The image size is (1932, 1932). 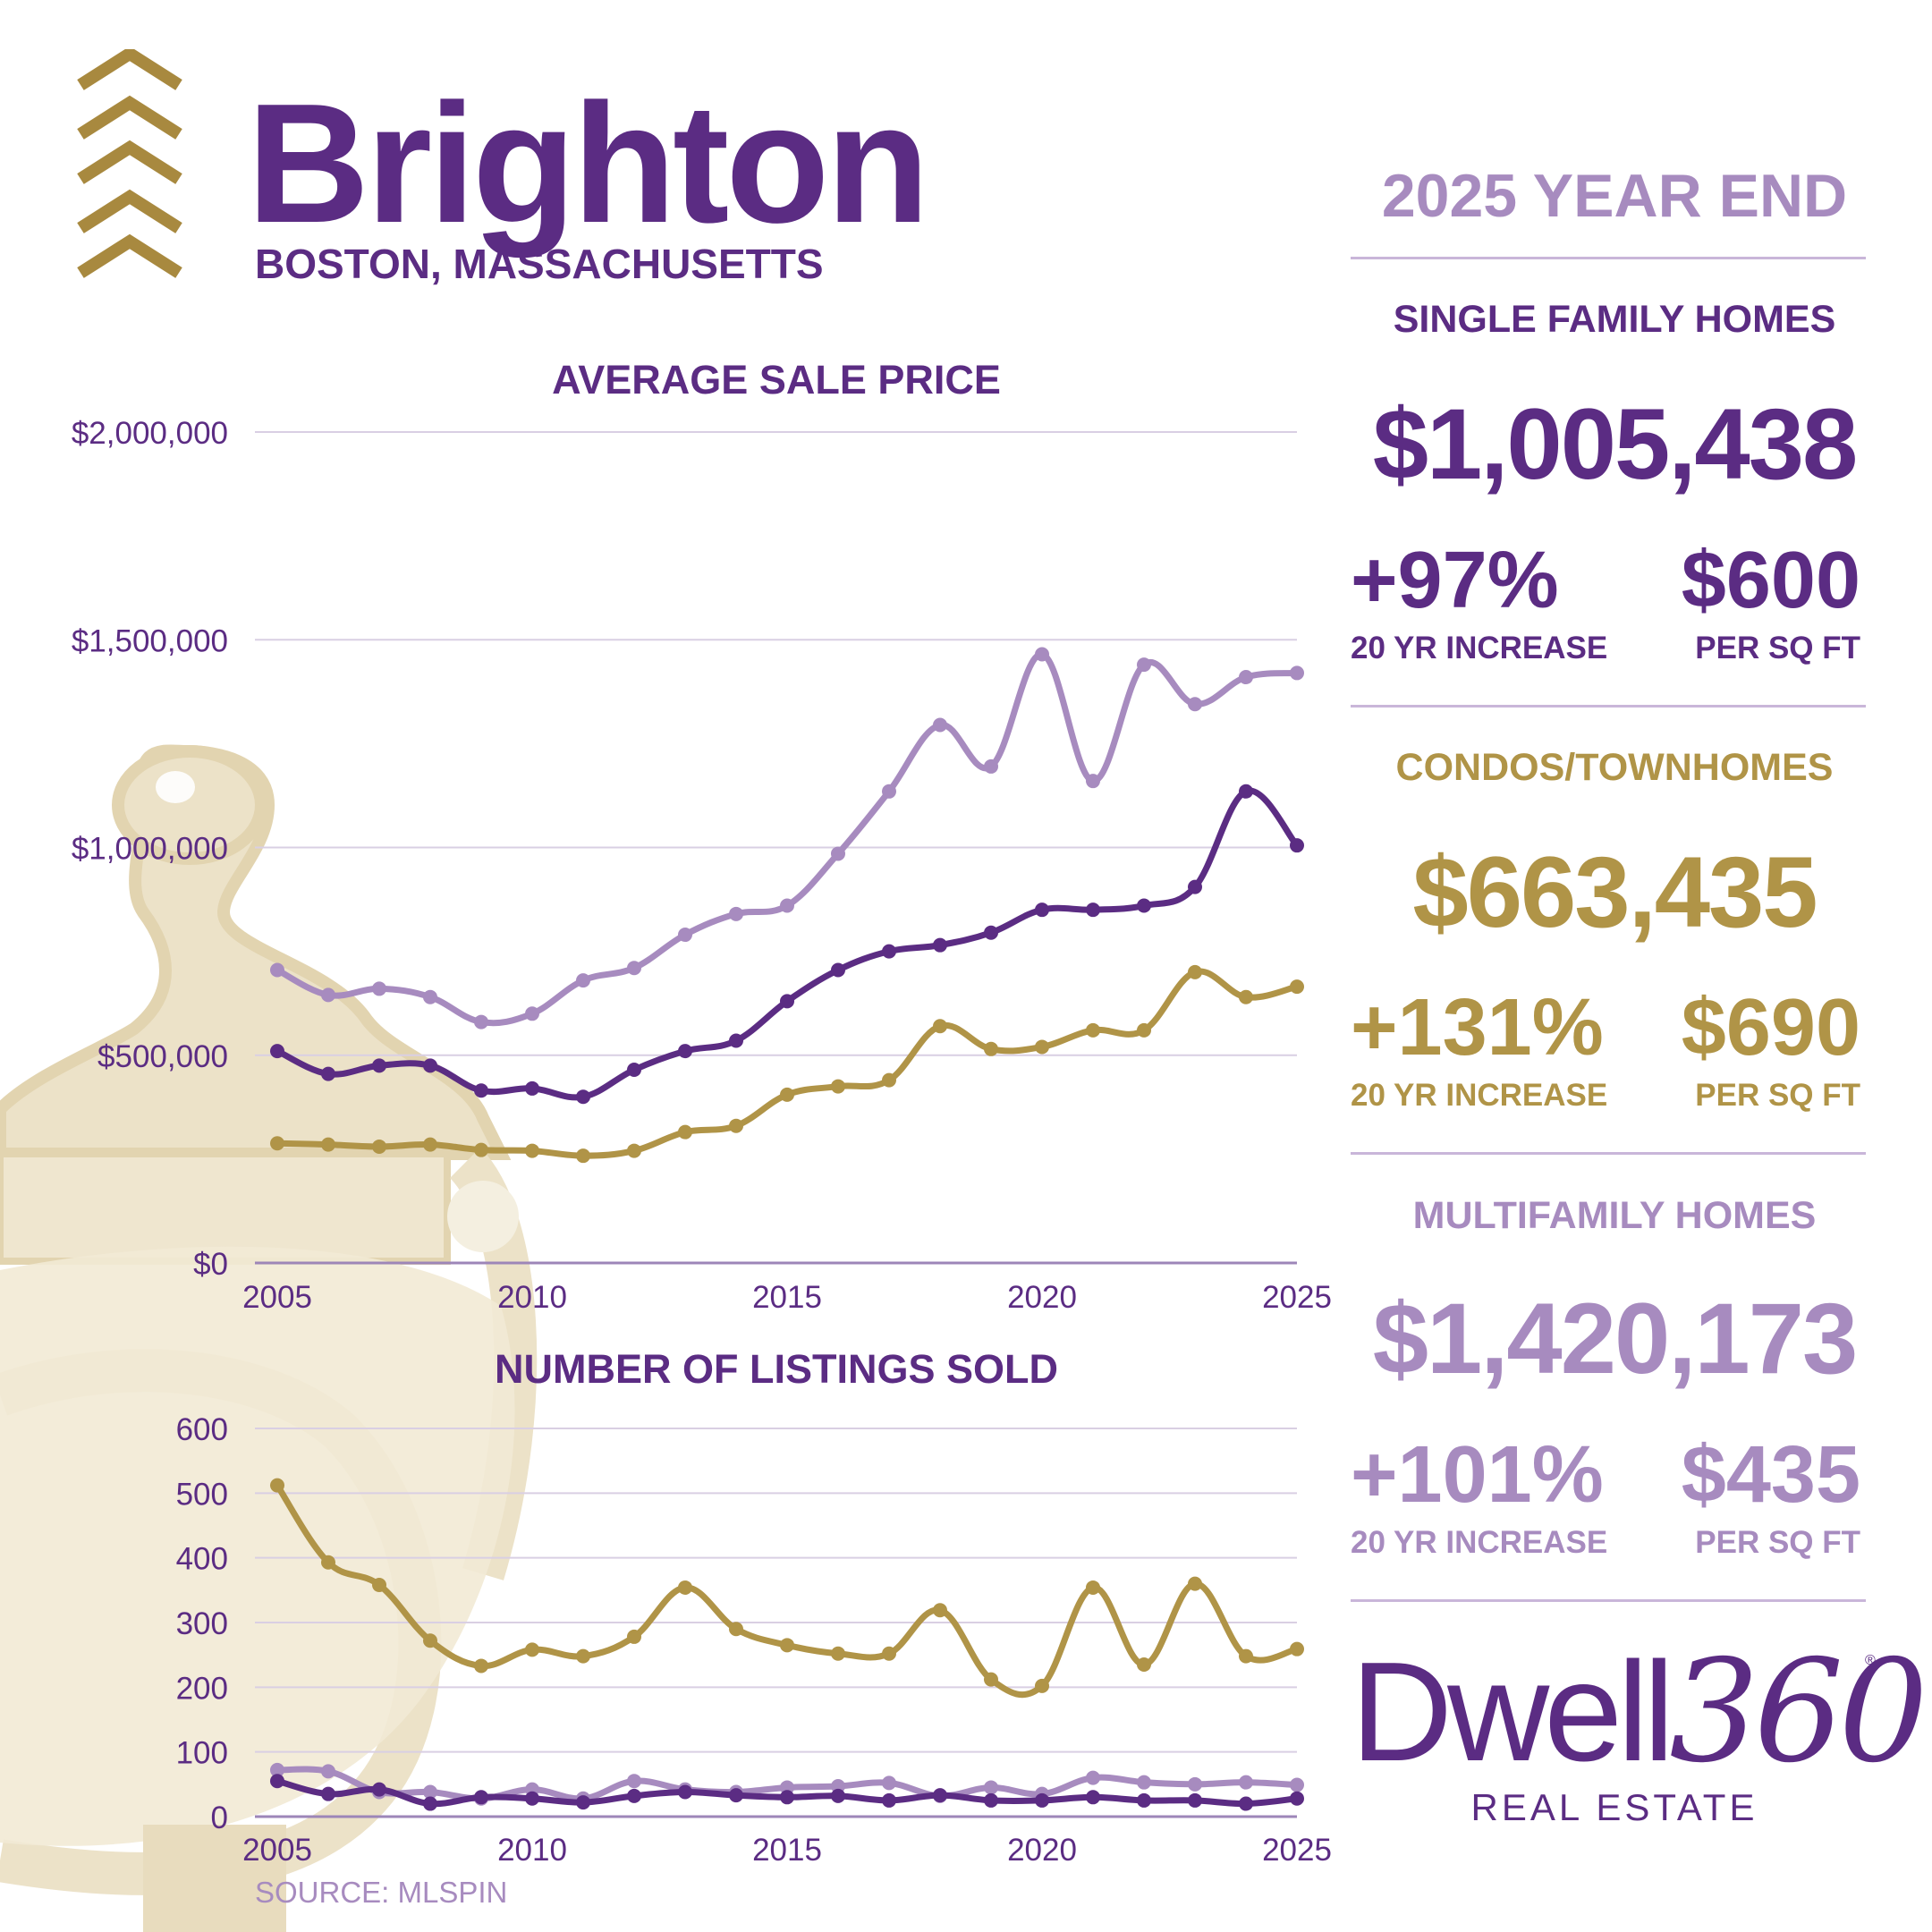 What do you see at coordinates (129, 163) in the screenshot?
I see `chevron-logo-icon` at bounding box center [129, 163].